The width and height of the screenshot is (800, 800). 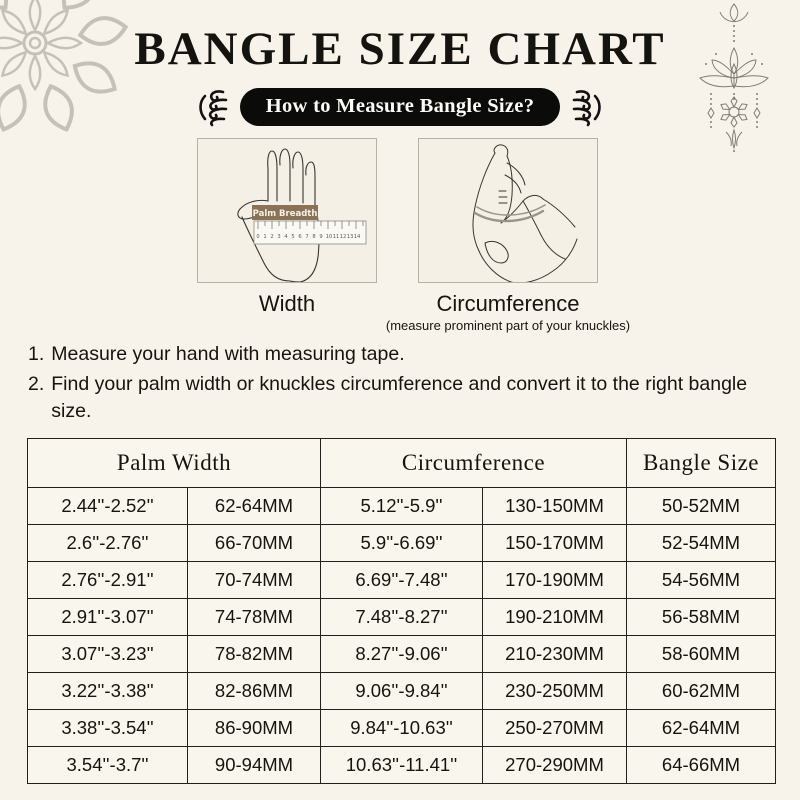 What do you see at coordinates (264, 237) in the screenshot?
I see `svg-text: 1` at bounding box center [264, 237].